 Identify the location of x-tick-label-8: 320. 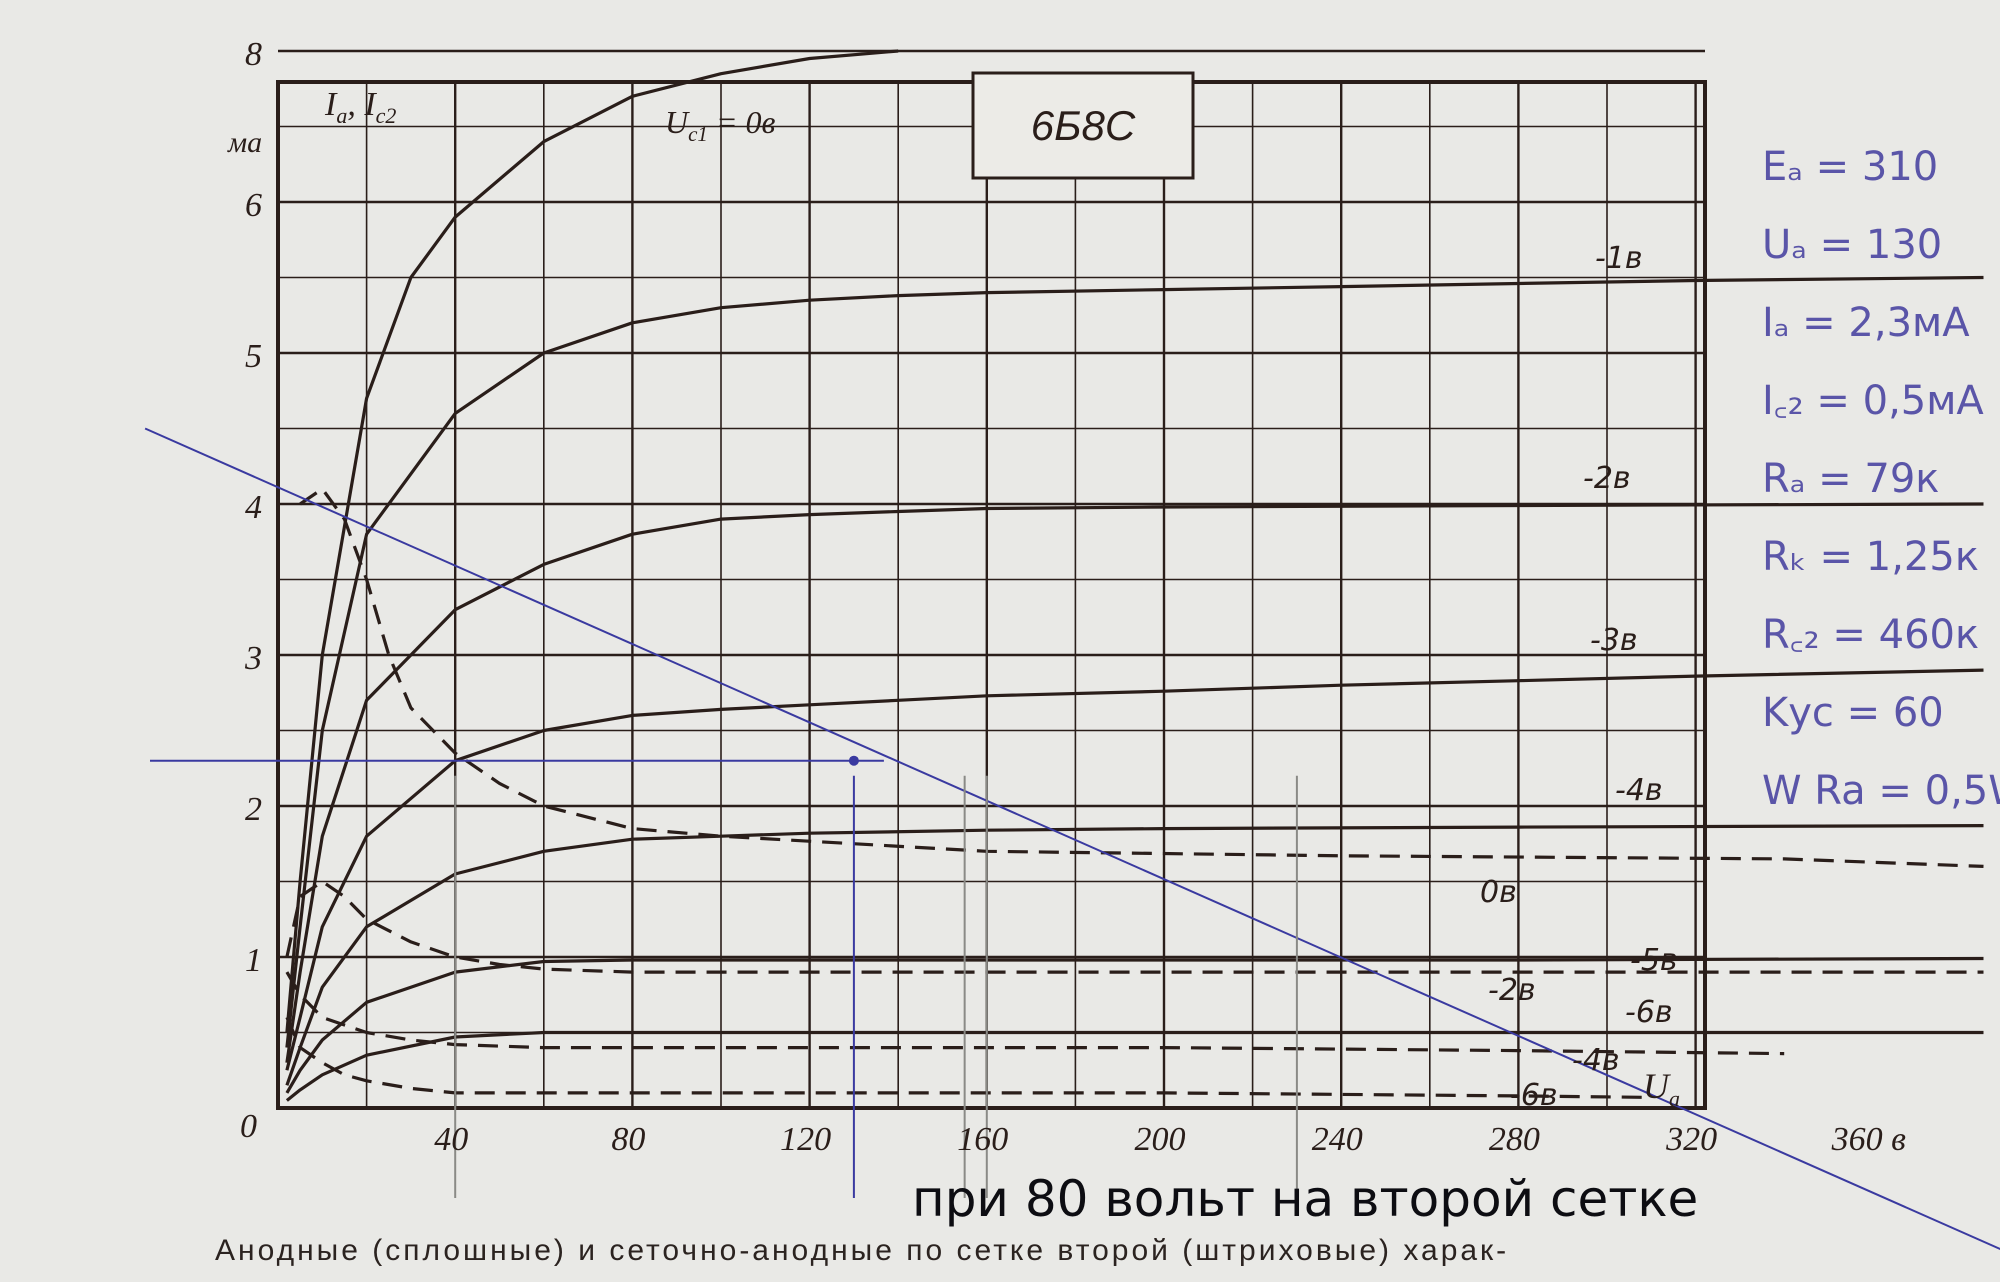
(1691, 1139).